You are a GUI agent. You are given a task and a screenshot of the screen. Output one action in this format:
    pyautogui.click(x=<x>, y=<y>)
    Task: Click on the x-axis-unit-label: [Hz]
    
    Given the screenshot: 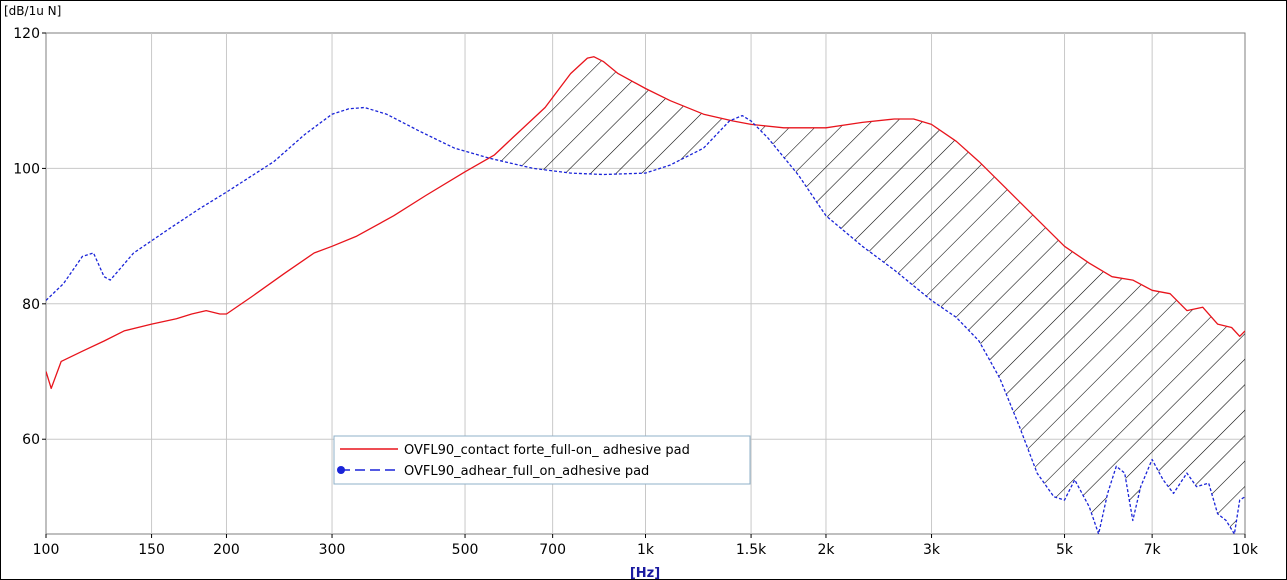 What is the action you would take?
    pyautogui.click(x=645, y=573)
    